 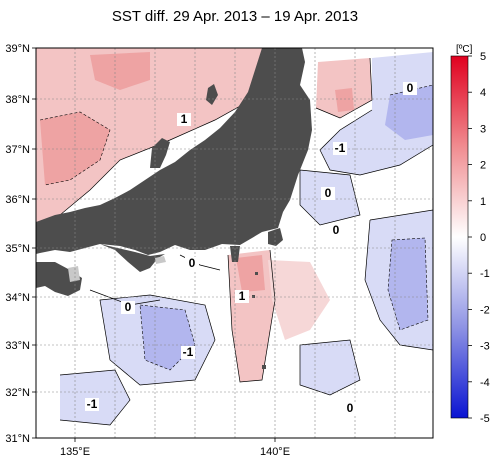 What do you see at coordinates (132, 258) in the screenshot?
I see `land-kii-peninsula` at bounding box center [132, 258].